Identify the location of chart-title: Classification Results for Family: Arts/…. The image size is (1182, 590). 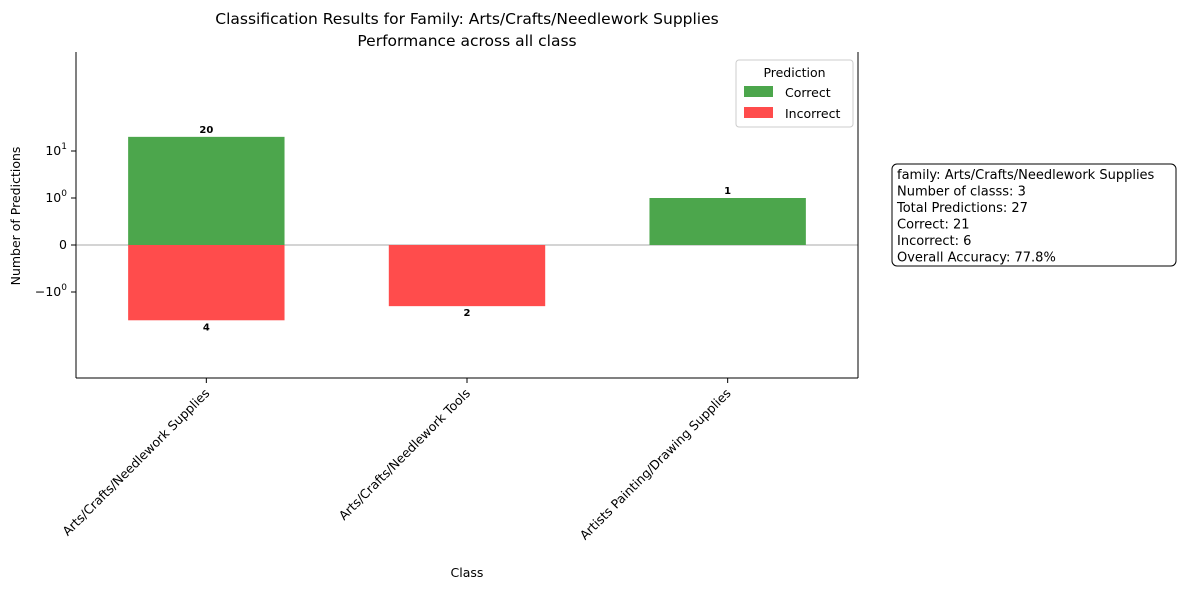
(466, 19).